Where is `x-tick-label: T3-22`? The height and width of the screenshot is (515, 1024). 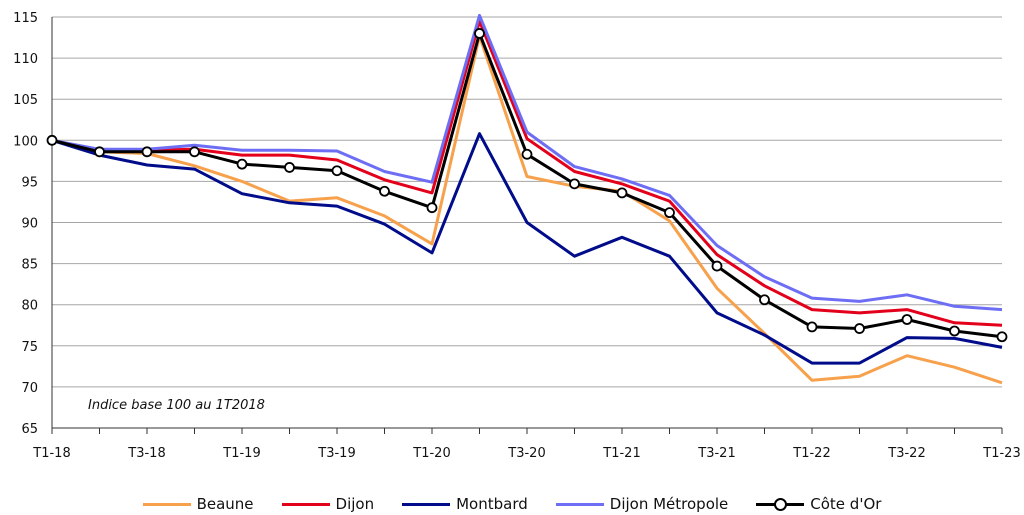
x-tick-label: T3-22 is located at coordinates (906, 453).